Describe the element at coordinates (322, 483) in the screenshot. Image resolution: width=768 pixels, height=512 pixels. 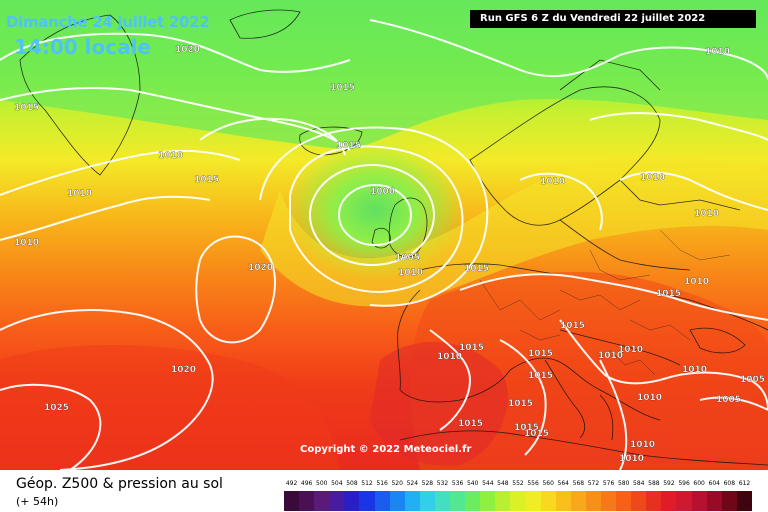
I see `scale-label: 500` at that location.